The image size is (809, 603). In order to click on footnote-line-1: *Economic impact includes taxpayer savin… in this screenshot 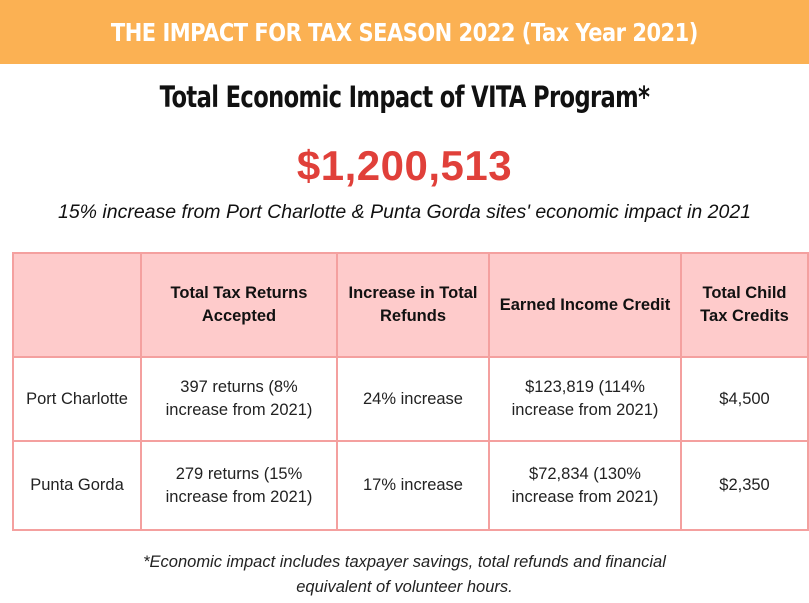, I will do `click(404, 562)`.